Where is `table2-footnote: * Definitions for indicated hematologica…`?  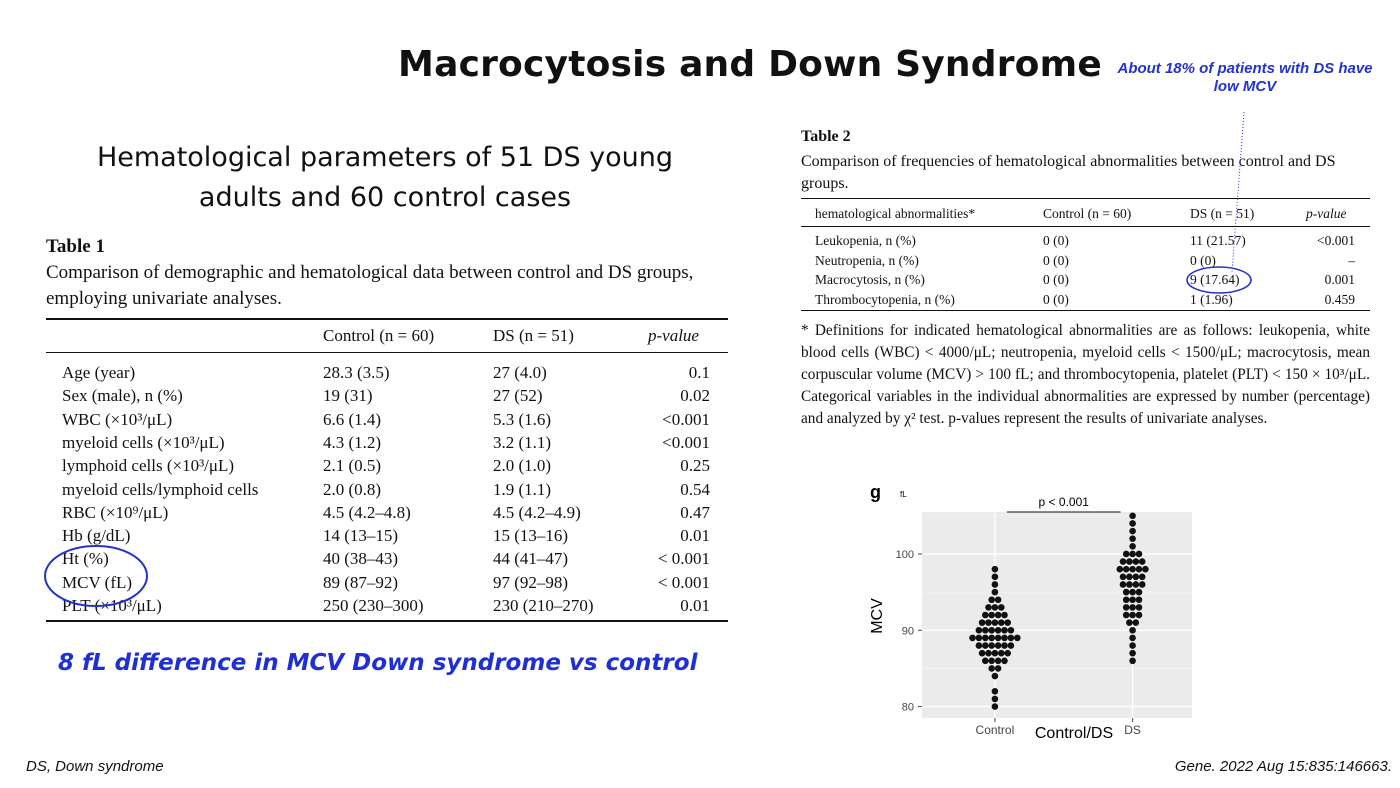
table2-footnote: * Definitions for indicated hematologica… is located at coordinates (1085, 374).